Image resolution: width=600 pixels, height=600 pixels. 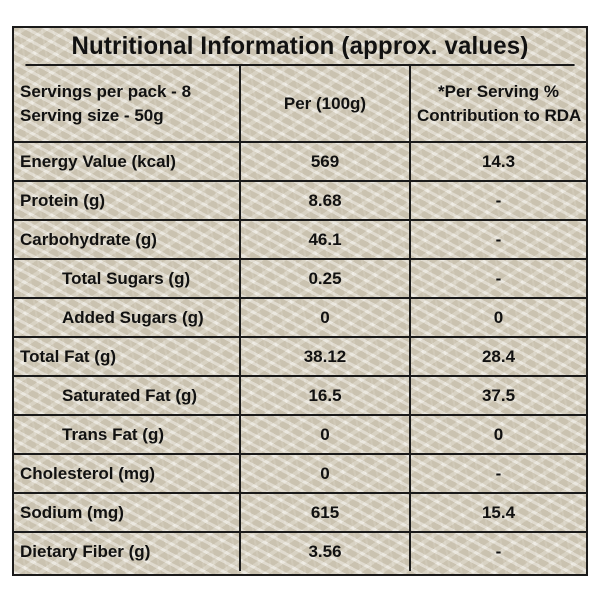 What do you see at coordinates (106, 91) in the screenshot?
I see `servings-per-pack: Servings per pack - 8` at bounding box center [106, 91].